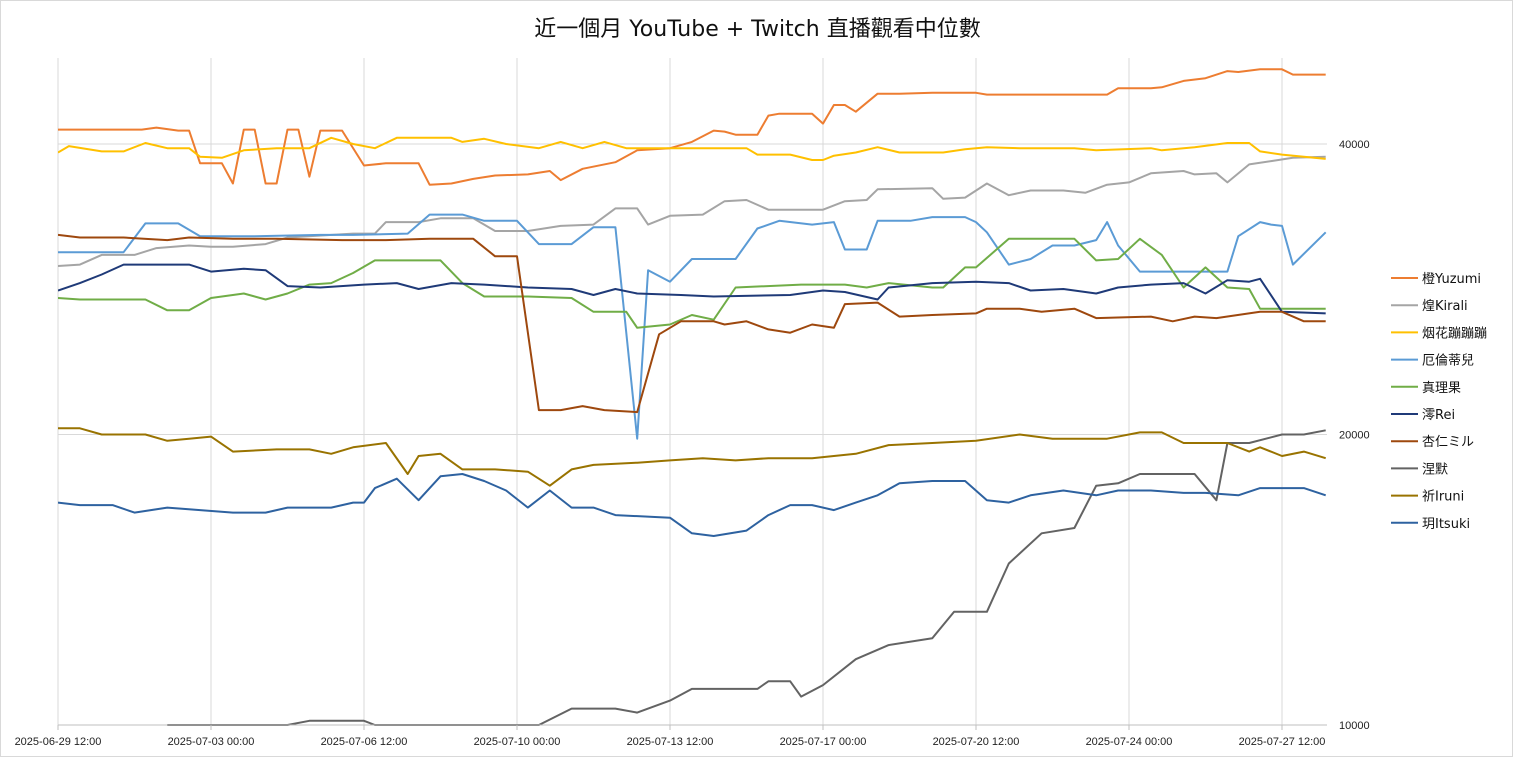 This screenshot has width=1513, height=757. What do you see at coordinates (1354, 145) in the screenshot?
I see `y-tick-label: 40000` at bounding box center [1354, 145].